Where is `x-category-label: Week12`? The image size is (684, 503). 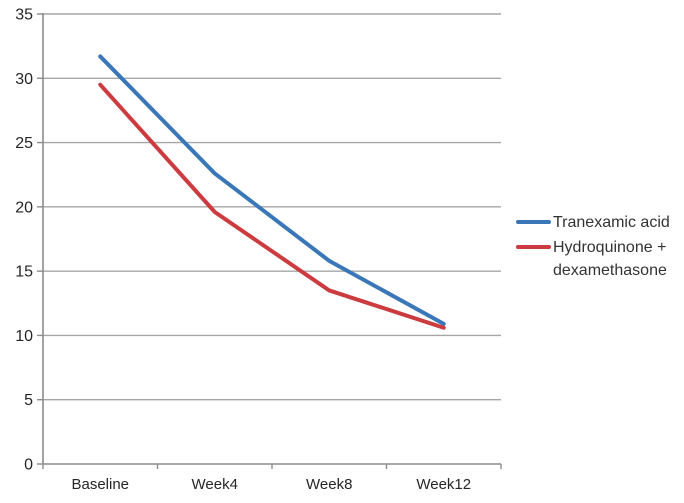
x-category-label: Week12 is located at coordinates (443, 484).